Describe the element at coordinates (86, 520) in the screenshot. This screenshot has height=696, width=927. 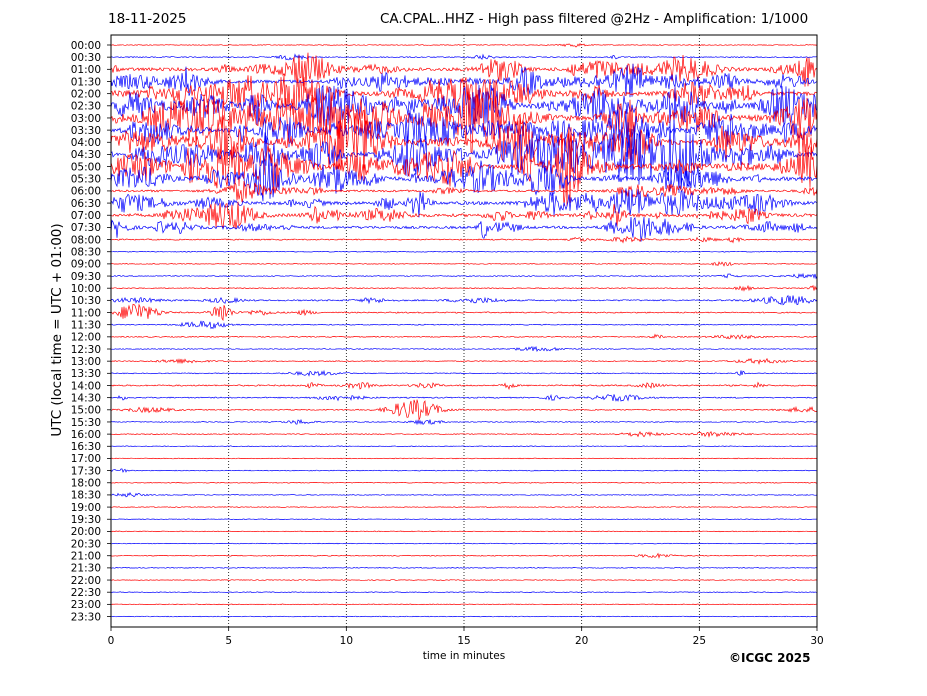
I see `row-label: 19:30` at that location.